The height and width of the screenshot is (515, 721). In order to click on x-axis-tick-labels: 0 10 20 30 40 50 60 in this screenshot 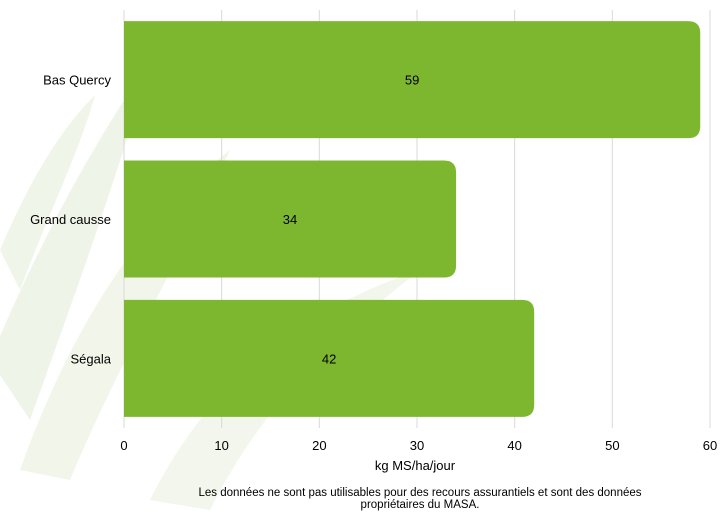, I will do `click(418, 445)`.